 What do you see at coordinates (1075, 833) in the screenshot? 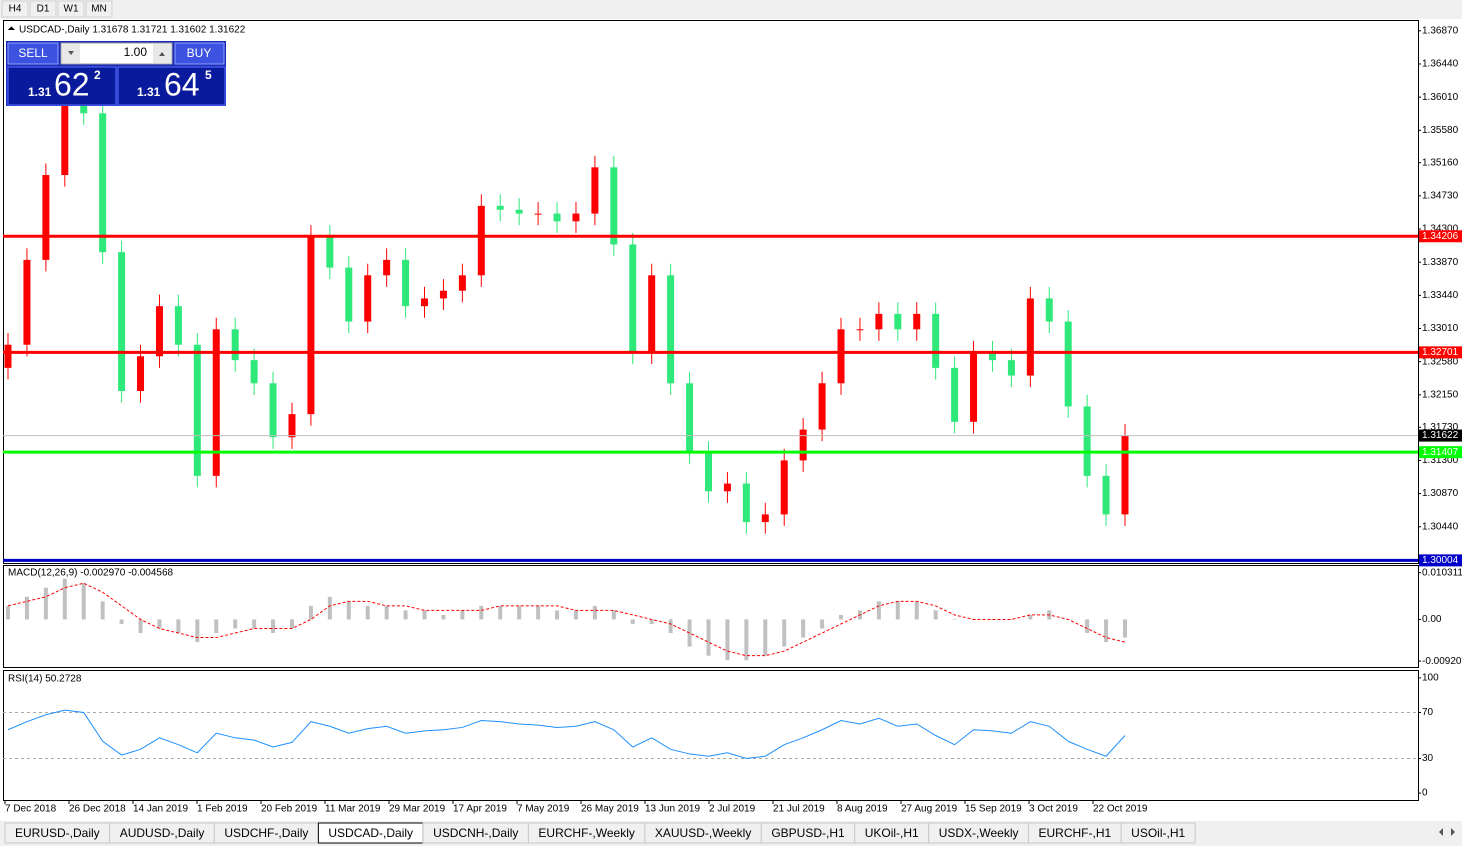
I see `symbol-tab-label: EURCHF-,H1` at bounding box center [1075, 833].